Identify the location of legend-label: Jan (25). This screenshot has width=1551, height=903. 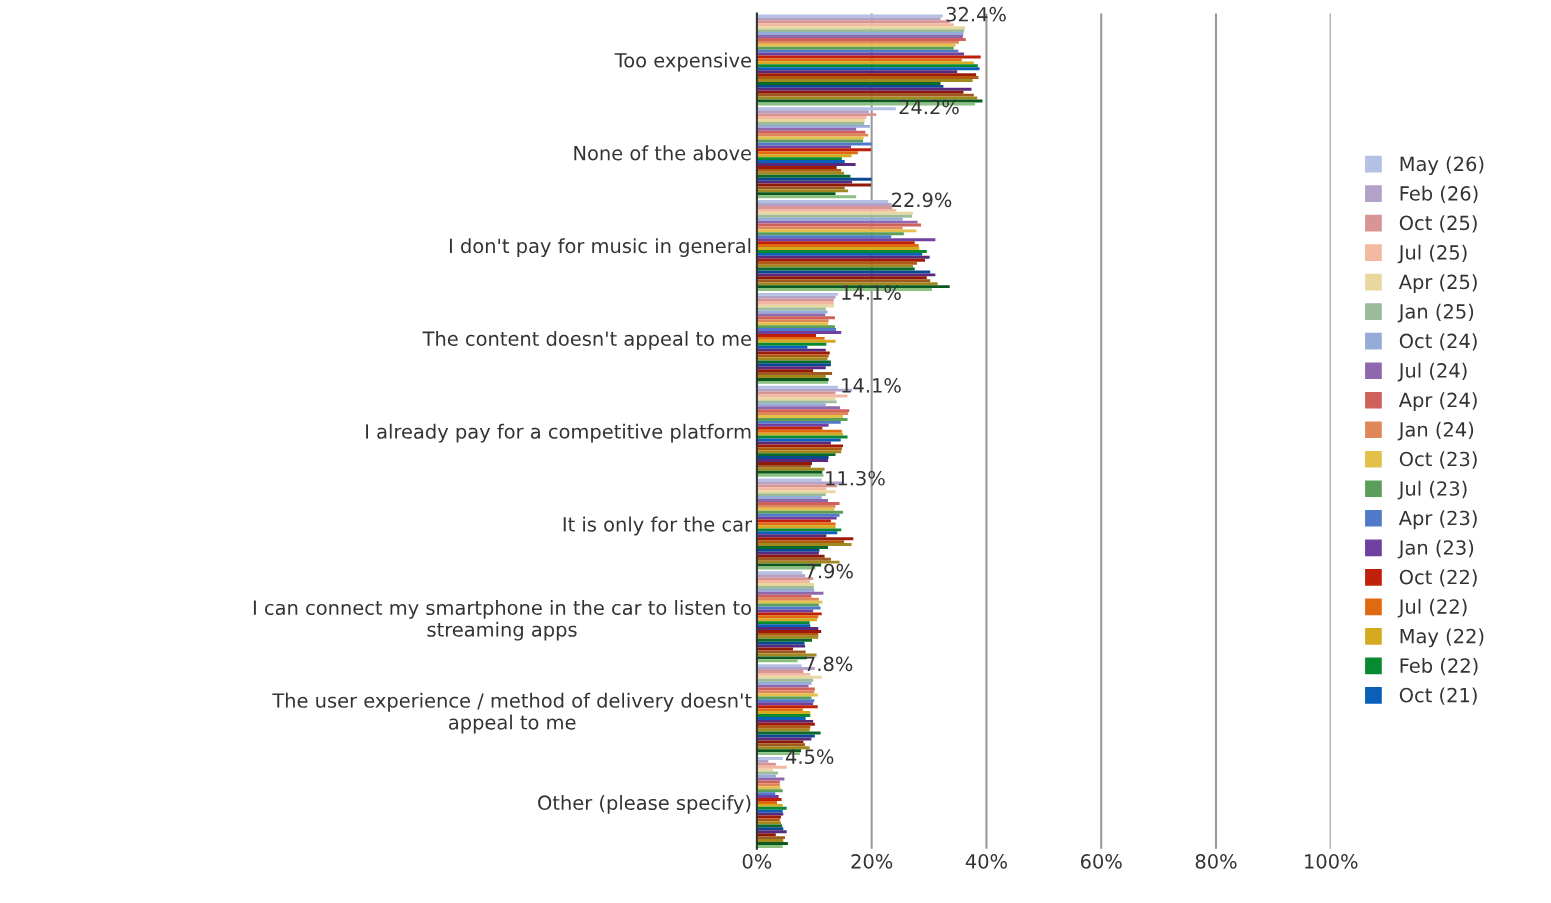
(1435, 313).